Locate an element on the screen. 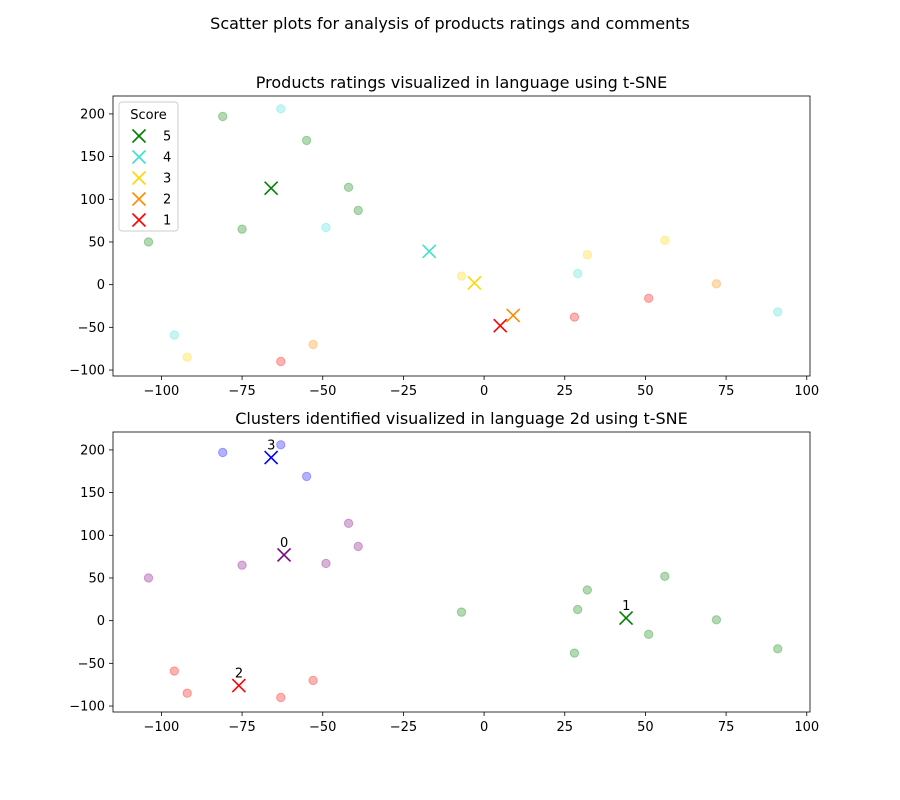 Image resolution: width=900 pixels, height=800 pixels. y-tick-label: −100 is located at coordinates (87, 707).